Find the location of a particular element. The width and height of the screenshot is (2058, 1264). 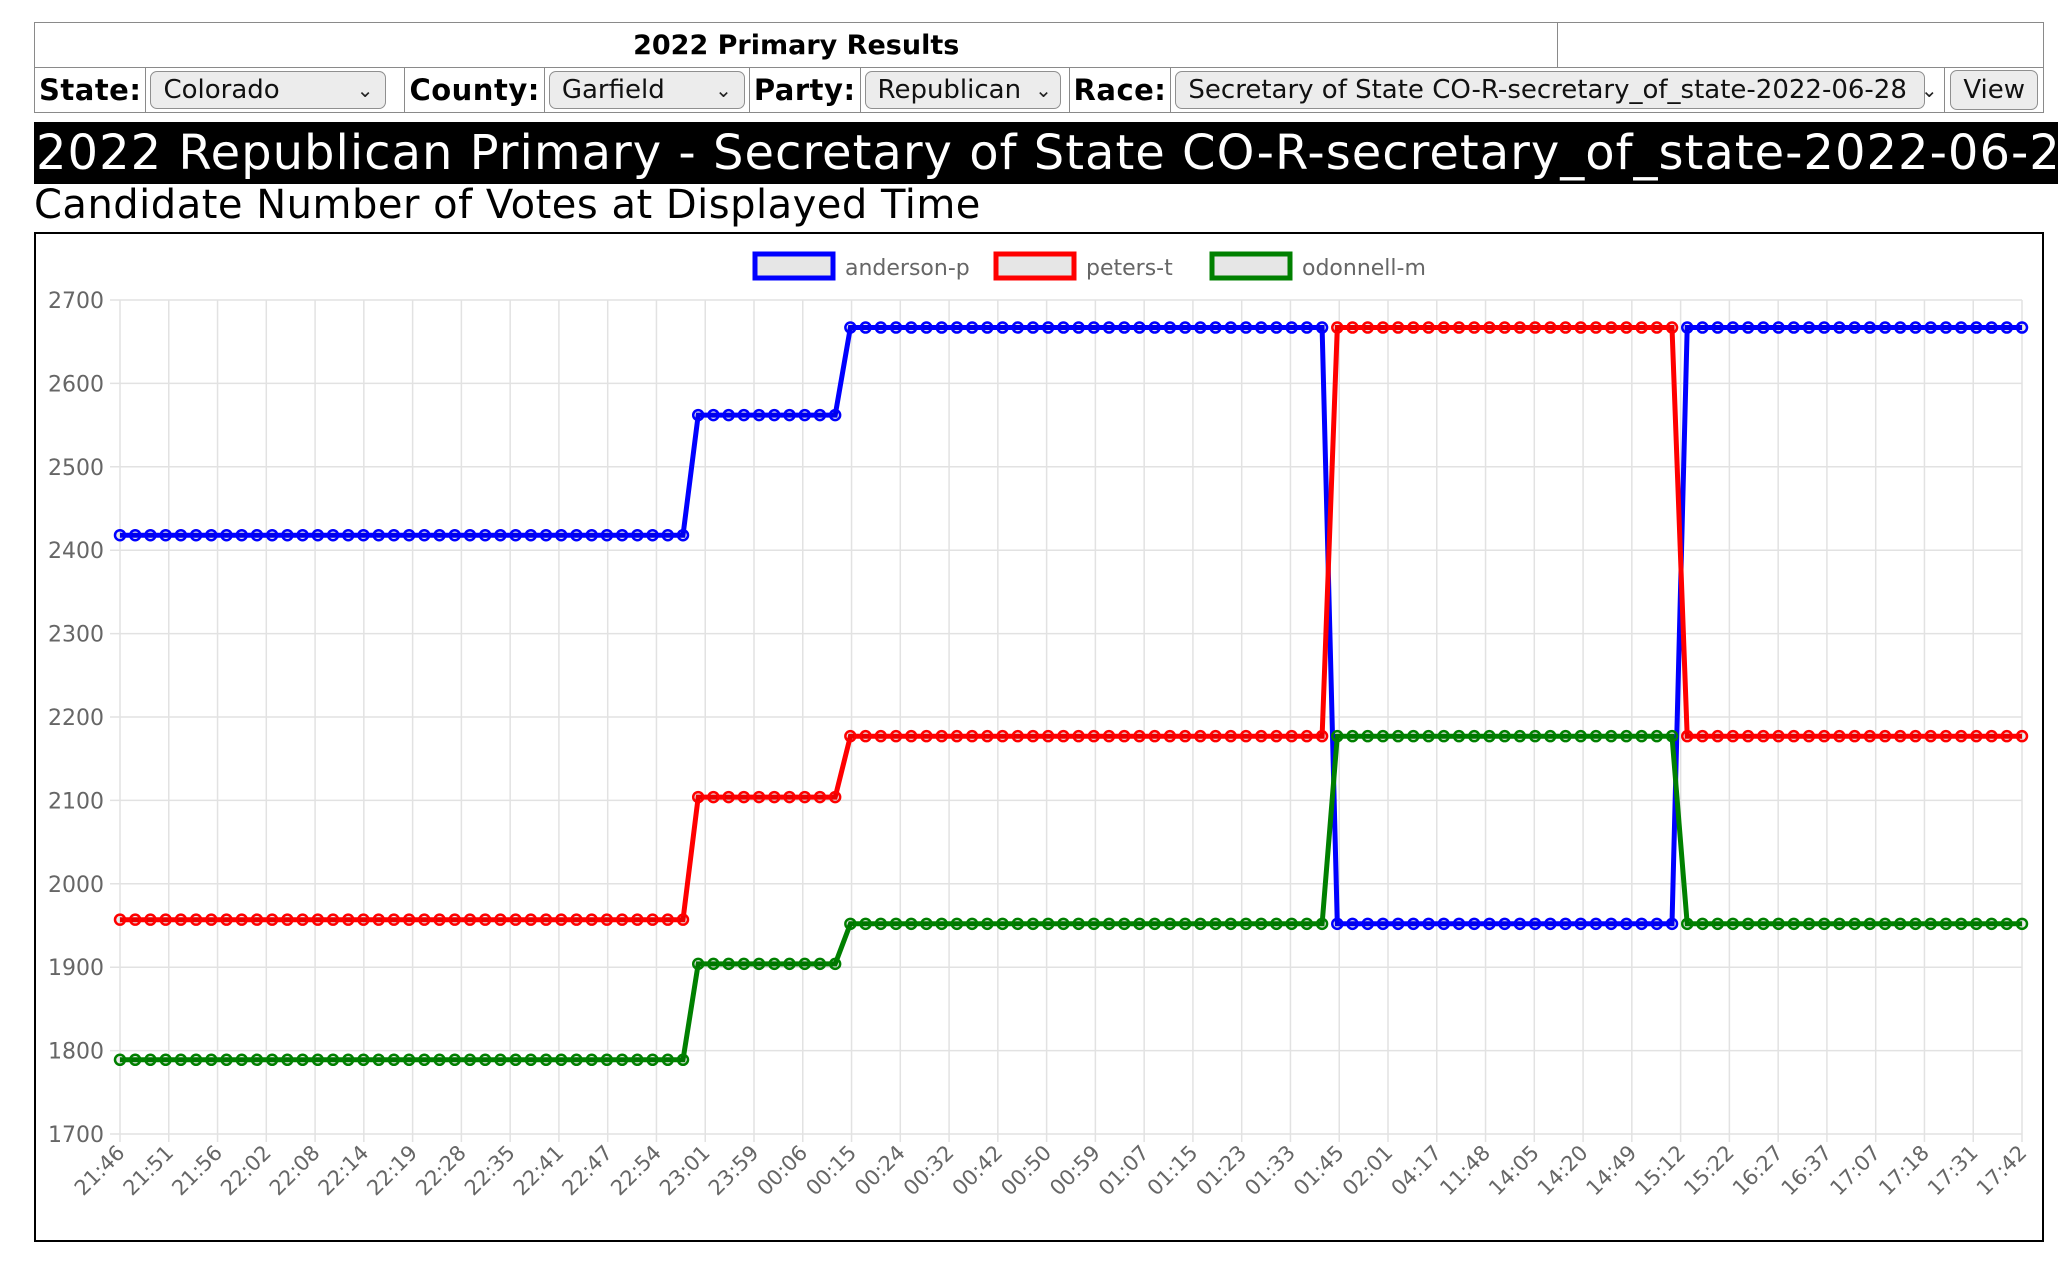

state-label: State: is located at coordinates (90, 90).